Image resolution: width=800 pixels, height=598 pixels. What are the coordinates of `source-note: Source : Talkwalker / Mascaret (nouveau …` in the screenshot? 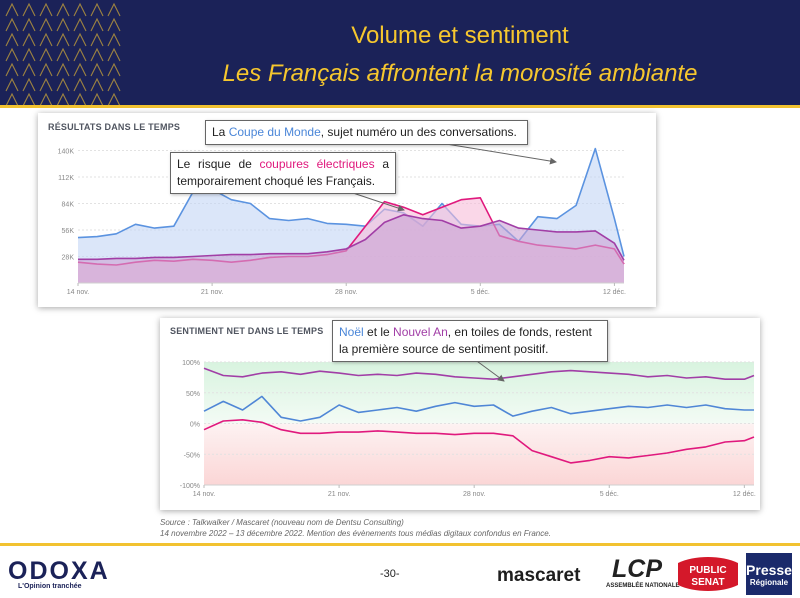 It's located at (355, 528).